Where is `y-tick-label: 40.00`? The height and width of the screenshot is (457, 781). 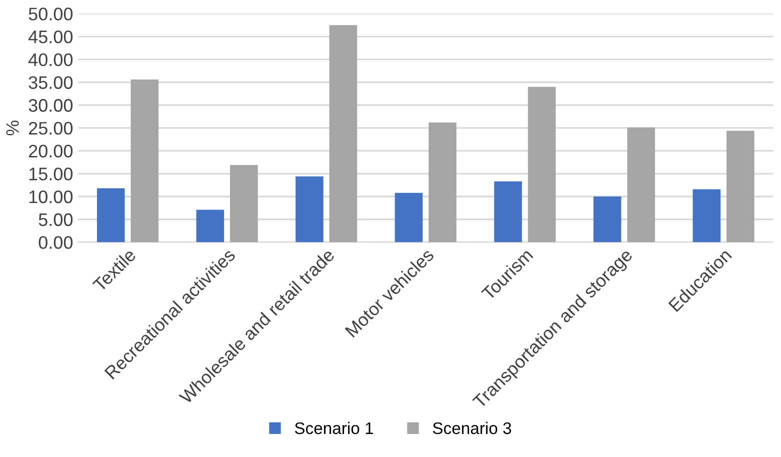
y-tick-label: 40.00 is located at coordinates (50, 59).